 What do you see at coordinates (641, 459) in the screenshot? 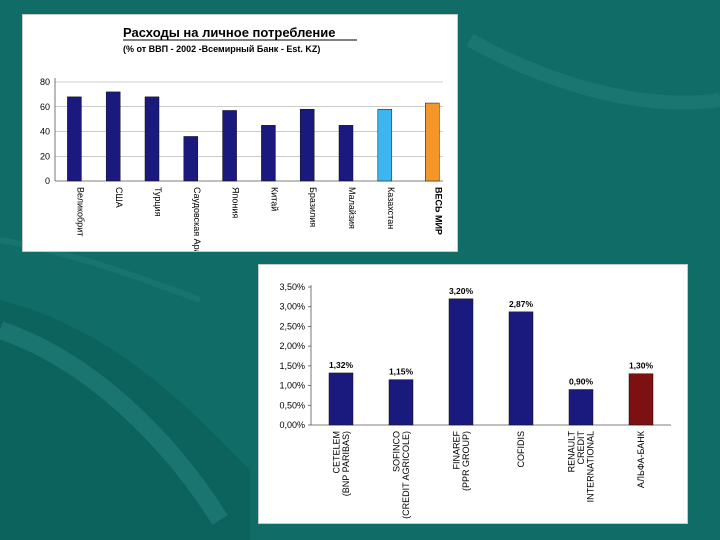
I see `category-label: АЛЬФА-БАНК` at bounding box center [641, 459].